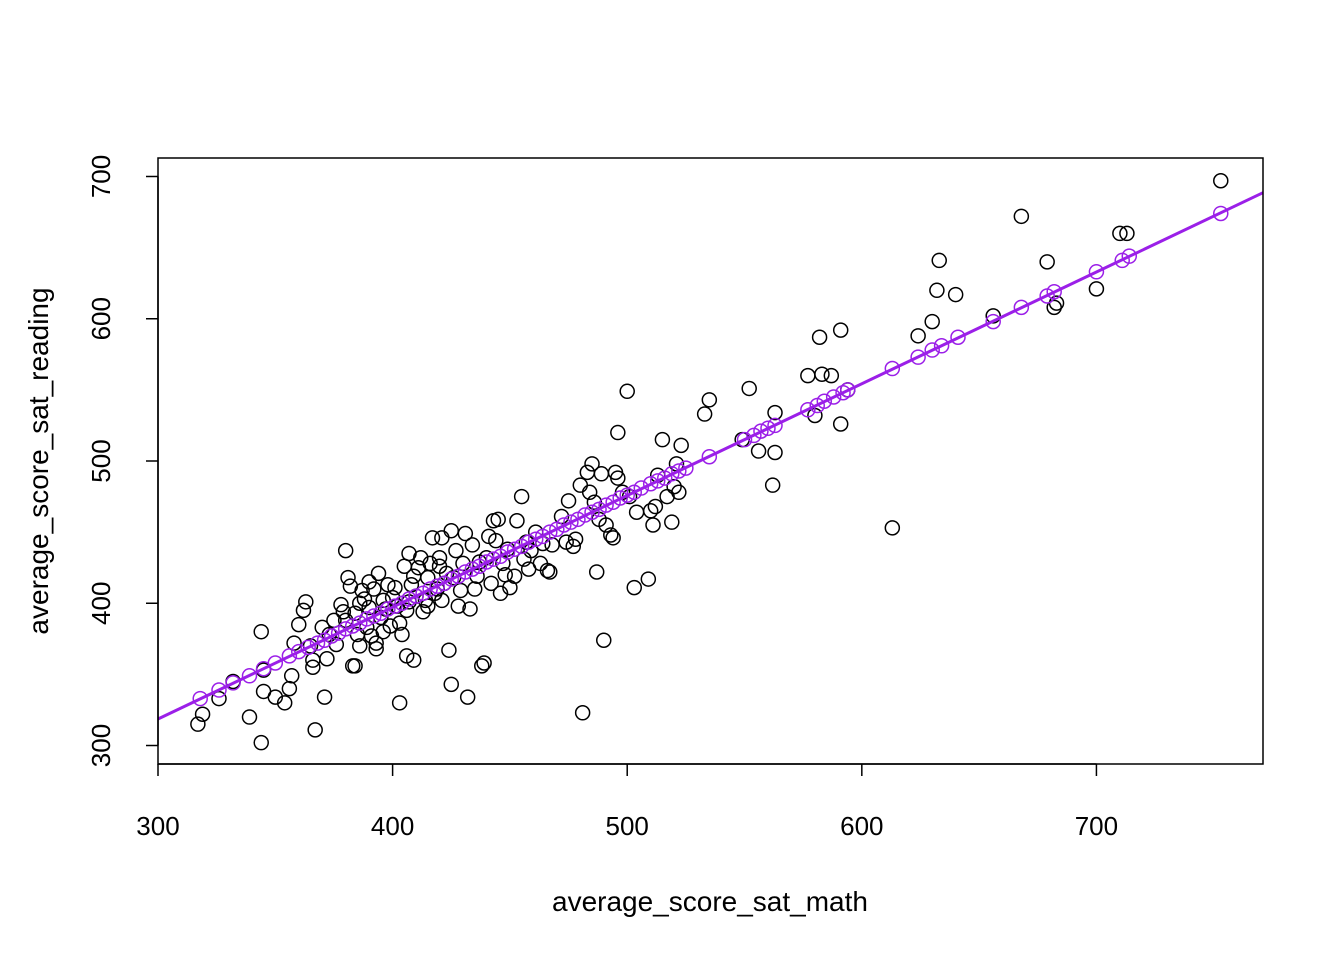  I want to click on x-tick-label: 400, so click(392, 826).